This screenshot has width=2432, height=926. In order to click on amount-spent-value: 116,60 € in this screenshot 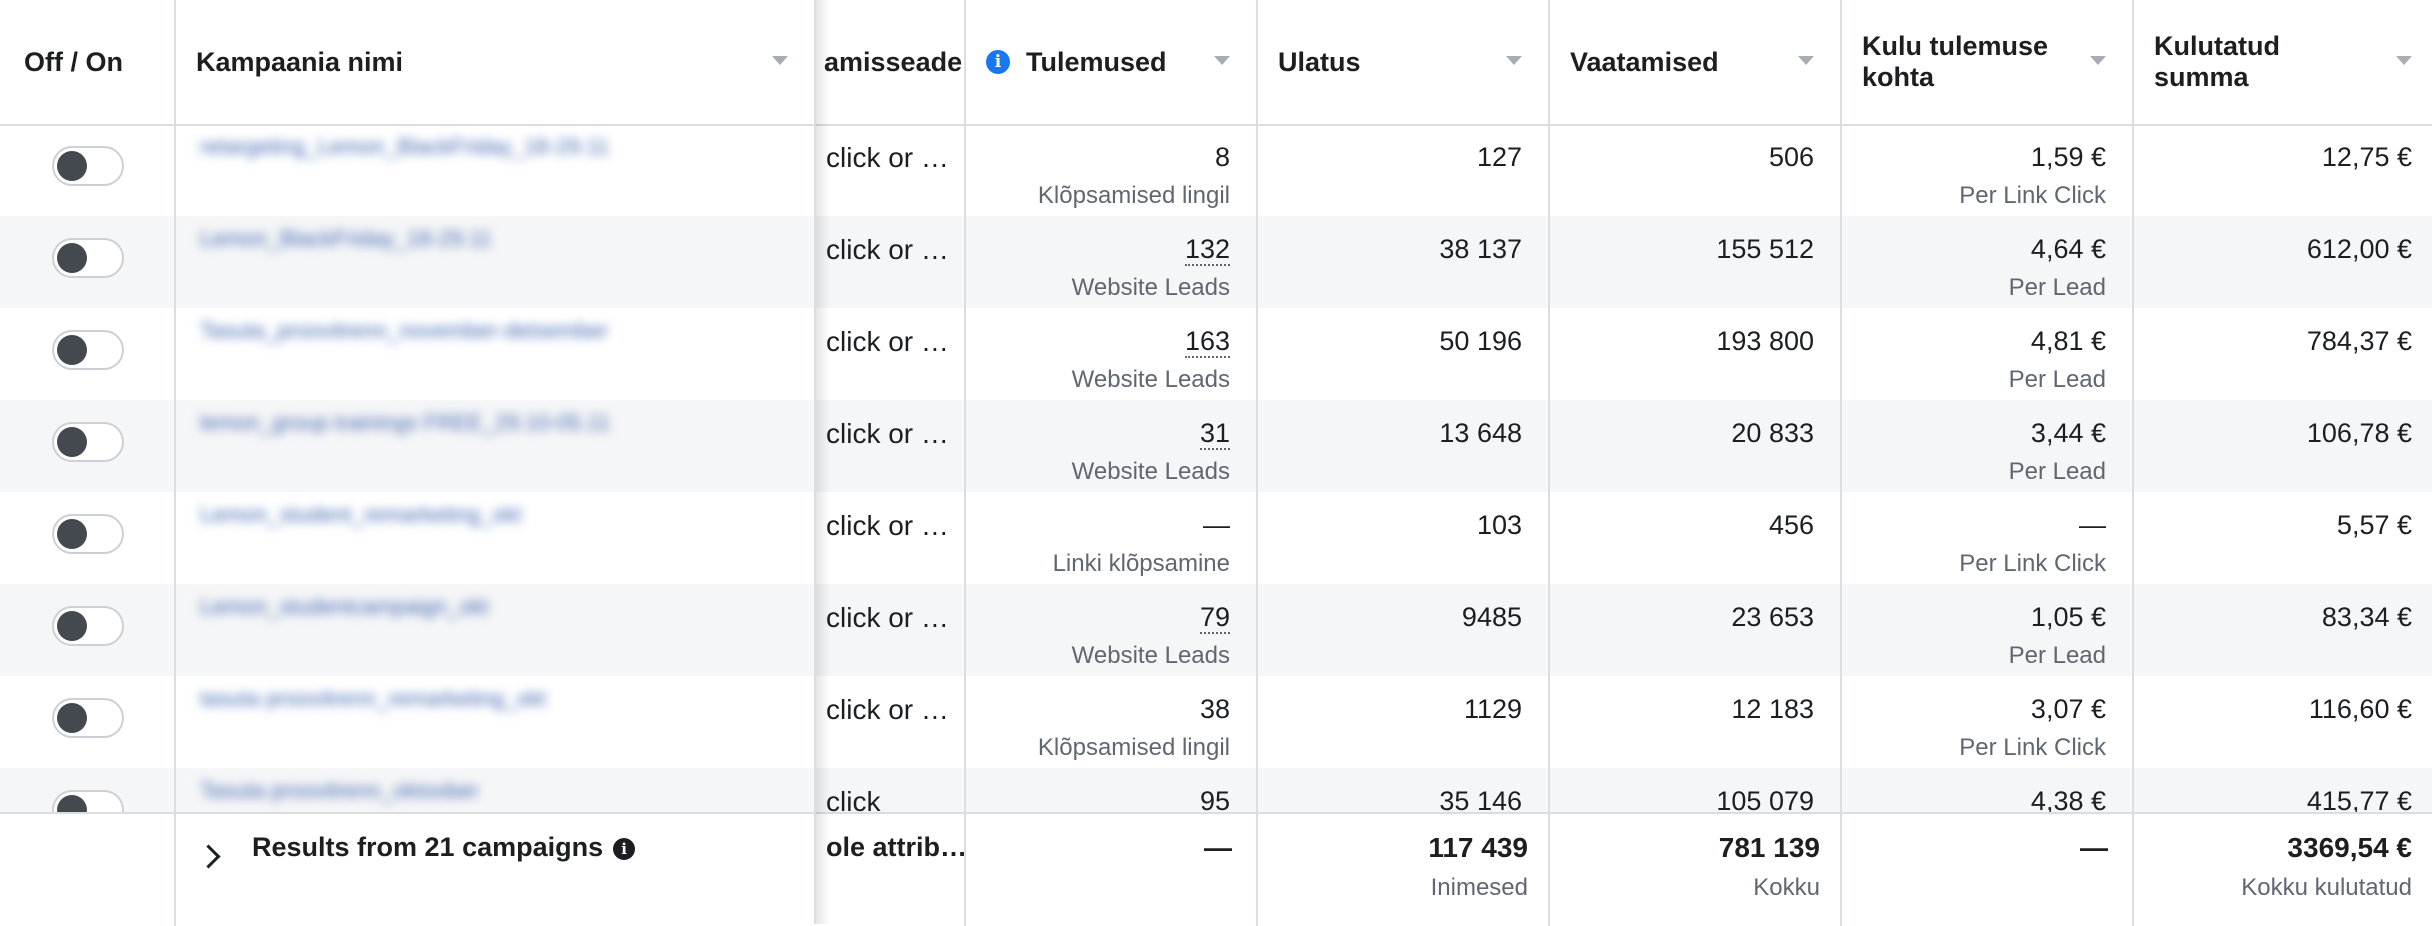, I will do `click(2360, 709)`.